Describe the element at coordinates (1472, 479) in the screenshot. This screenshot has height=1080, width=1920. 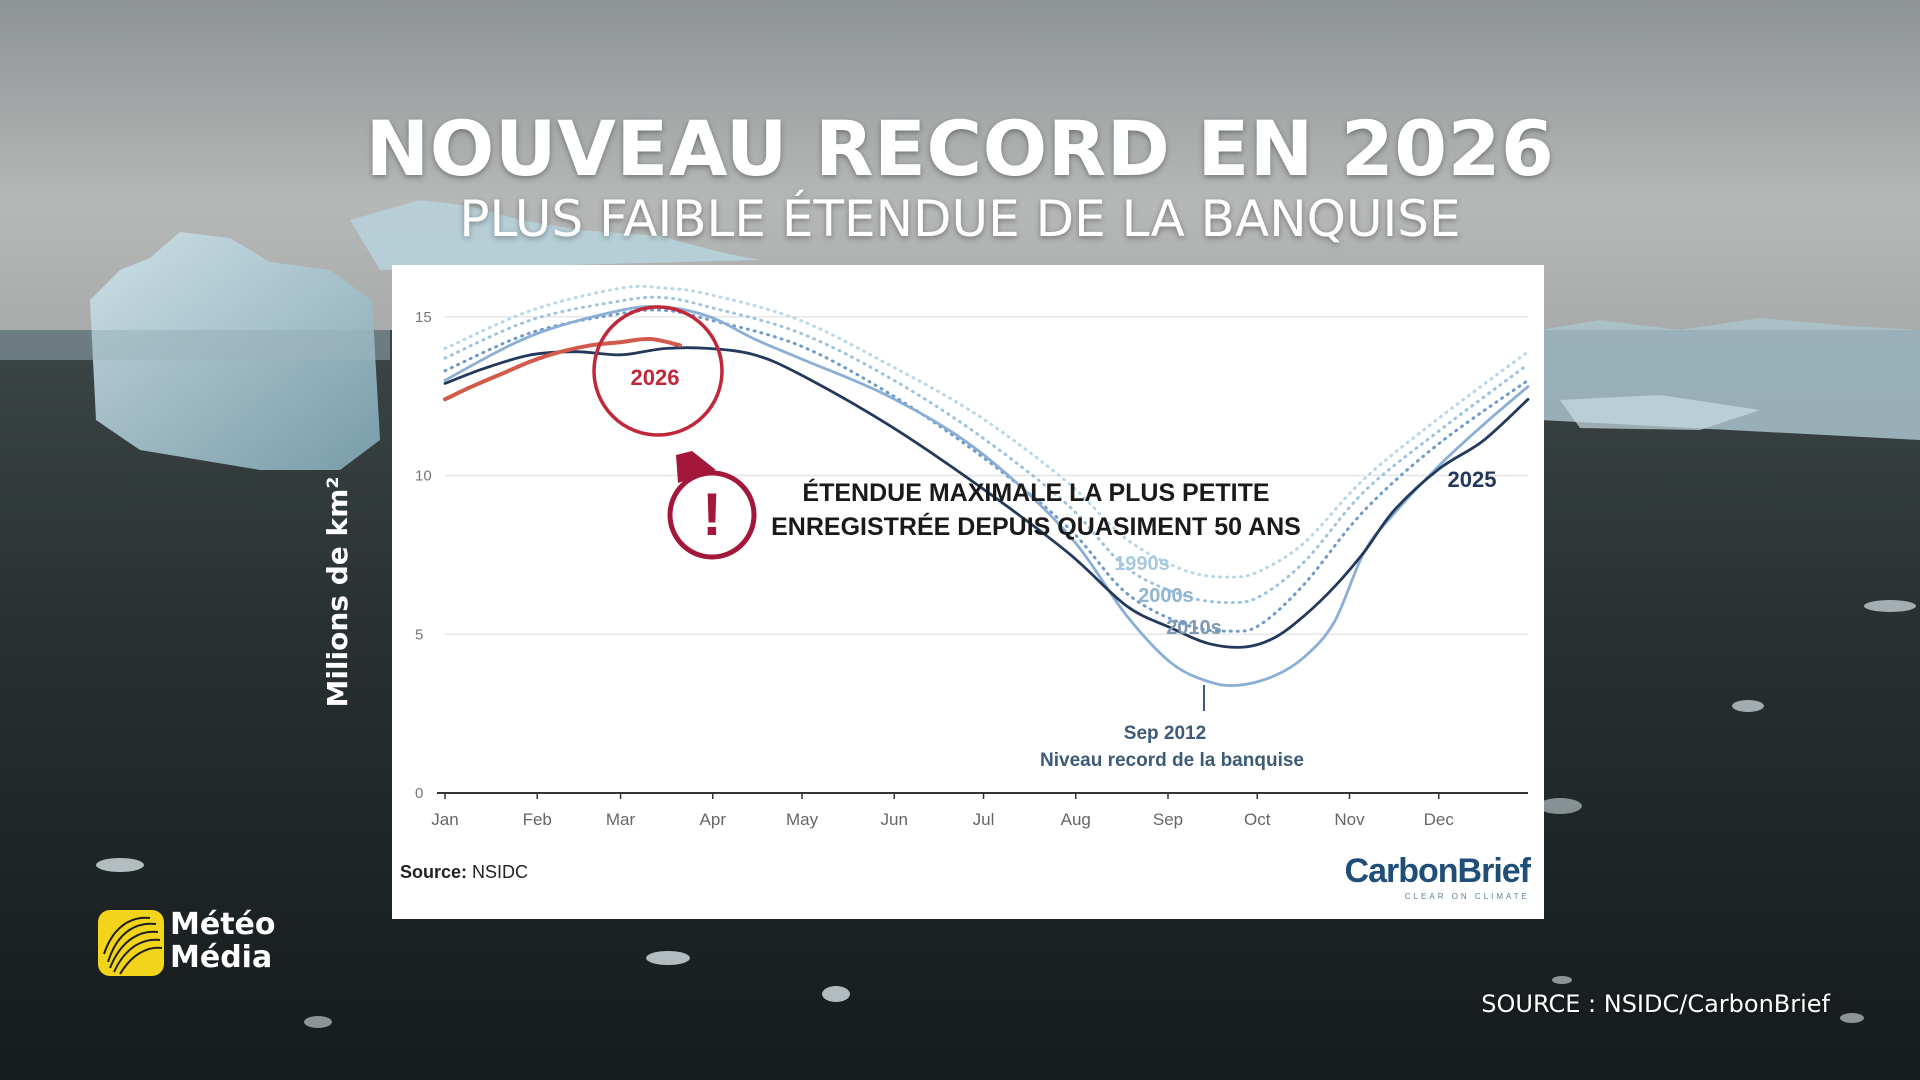
I see `series-label-2025: 2025` at that location.